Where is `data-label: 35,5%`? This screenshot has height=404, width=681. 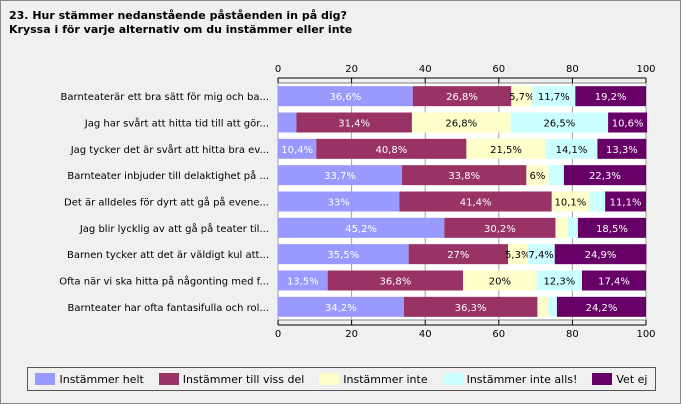 data-label: 35,5% is located at coordinates (343, 255).